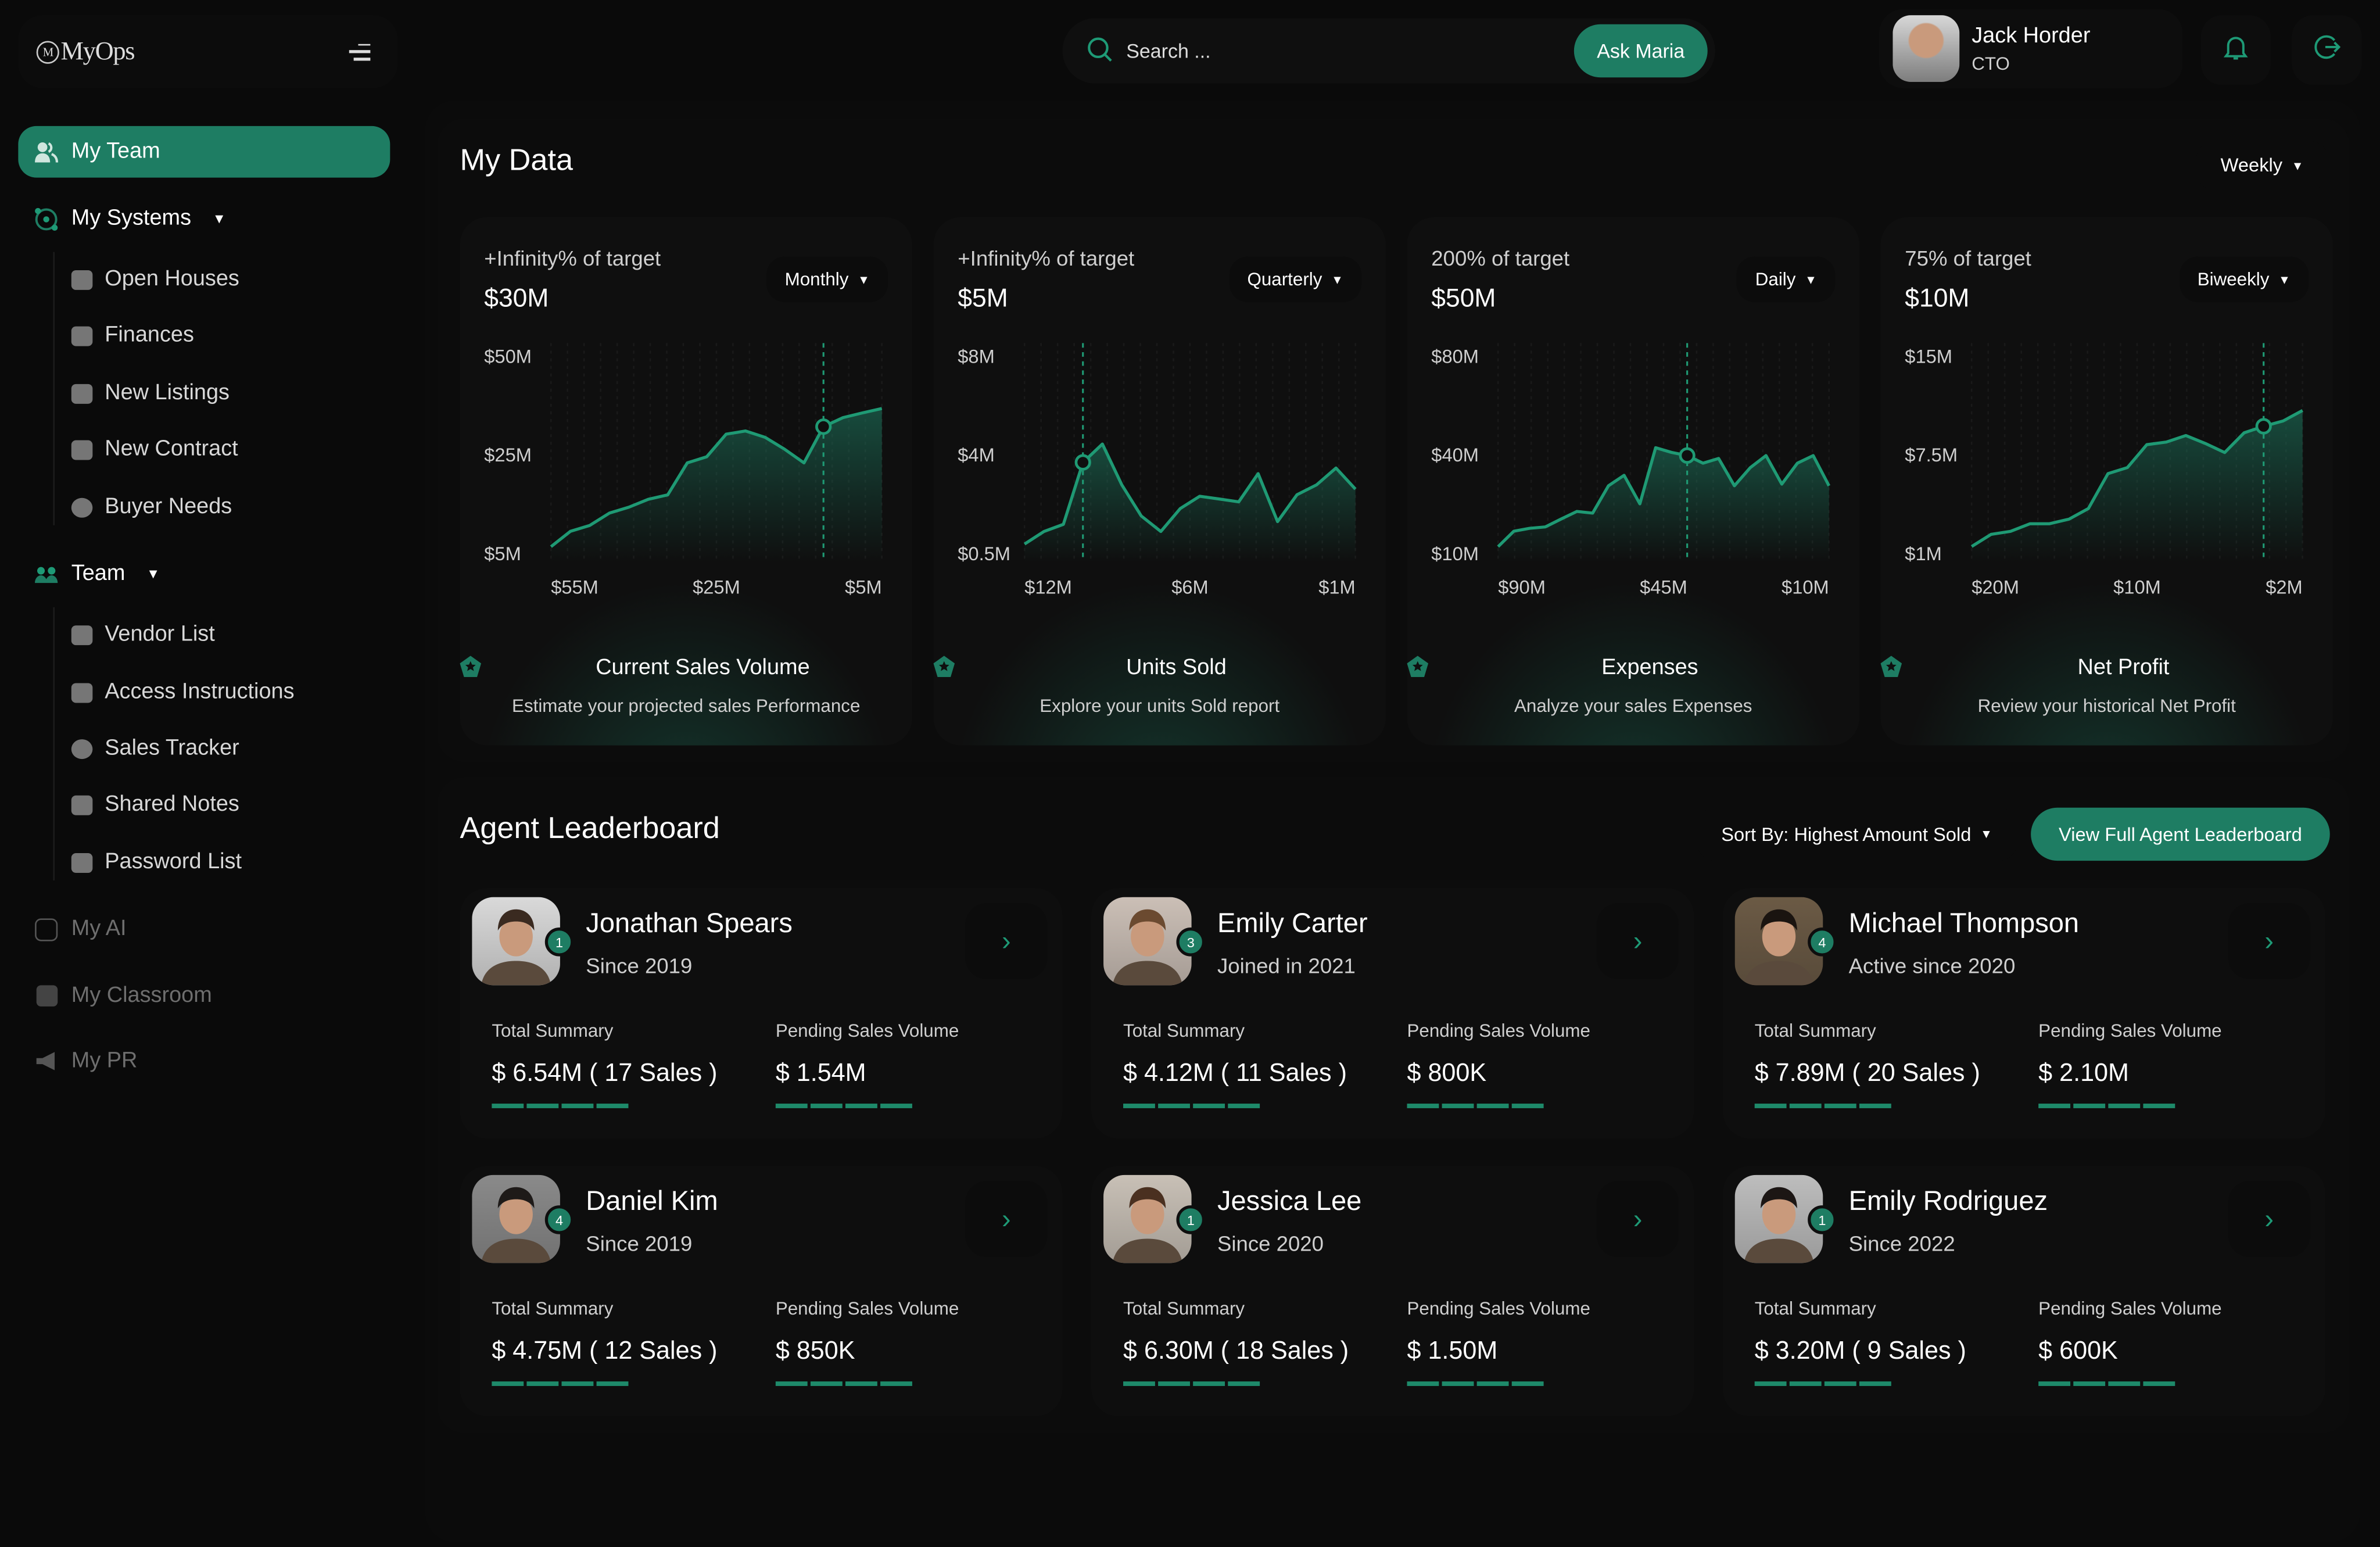  Describe the element at coordinates (155, 804) in the screenshot. I see `sidebar-item-shared-notes: Shared Notes` at that location.